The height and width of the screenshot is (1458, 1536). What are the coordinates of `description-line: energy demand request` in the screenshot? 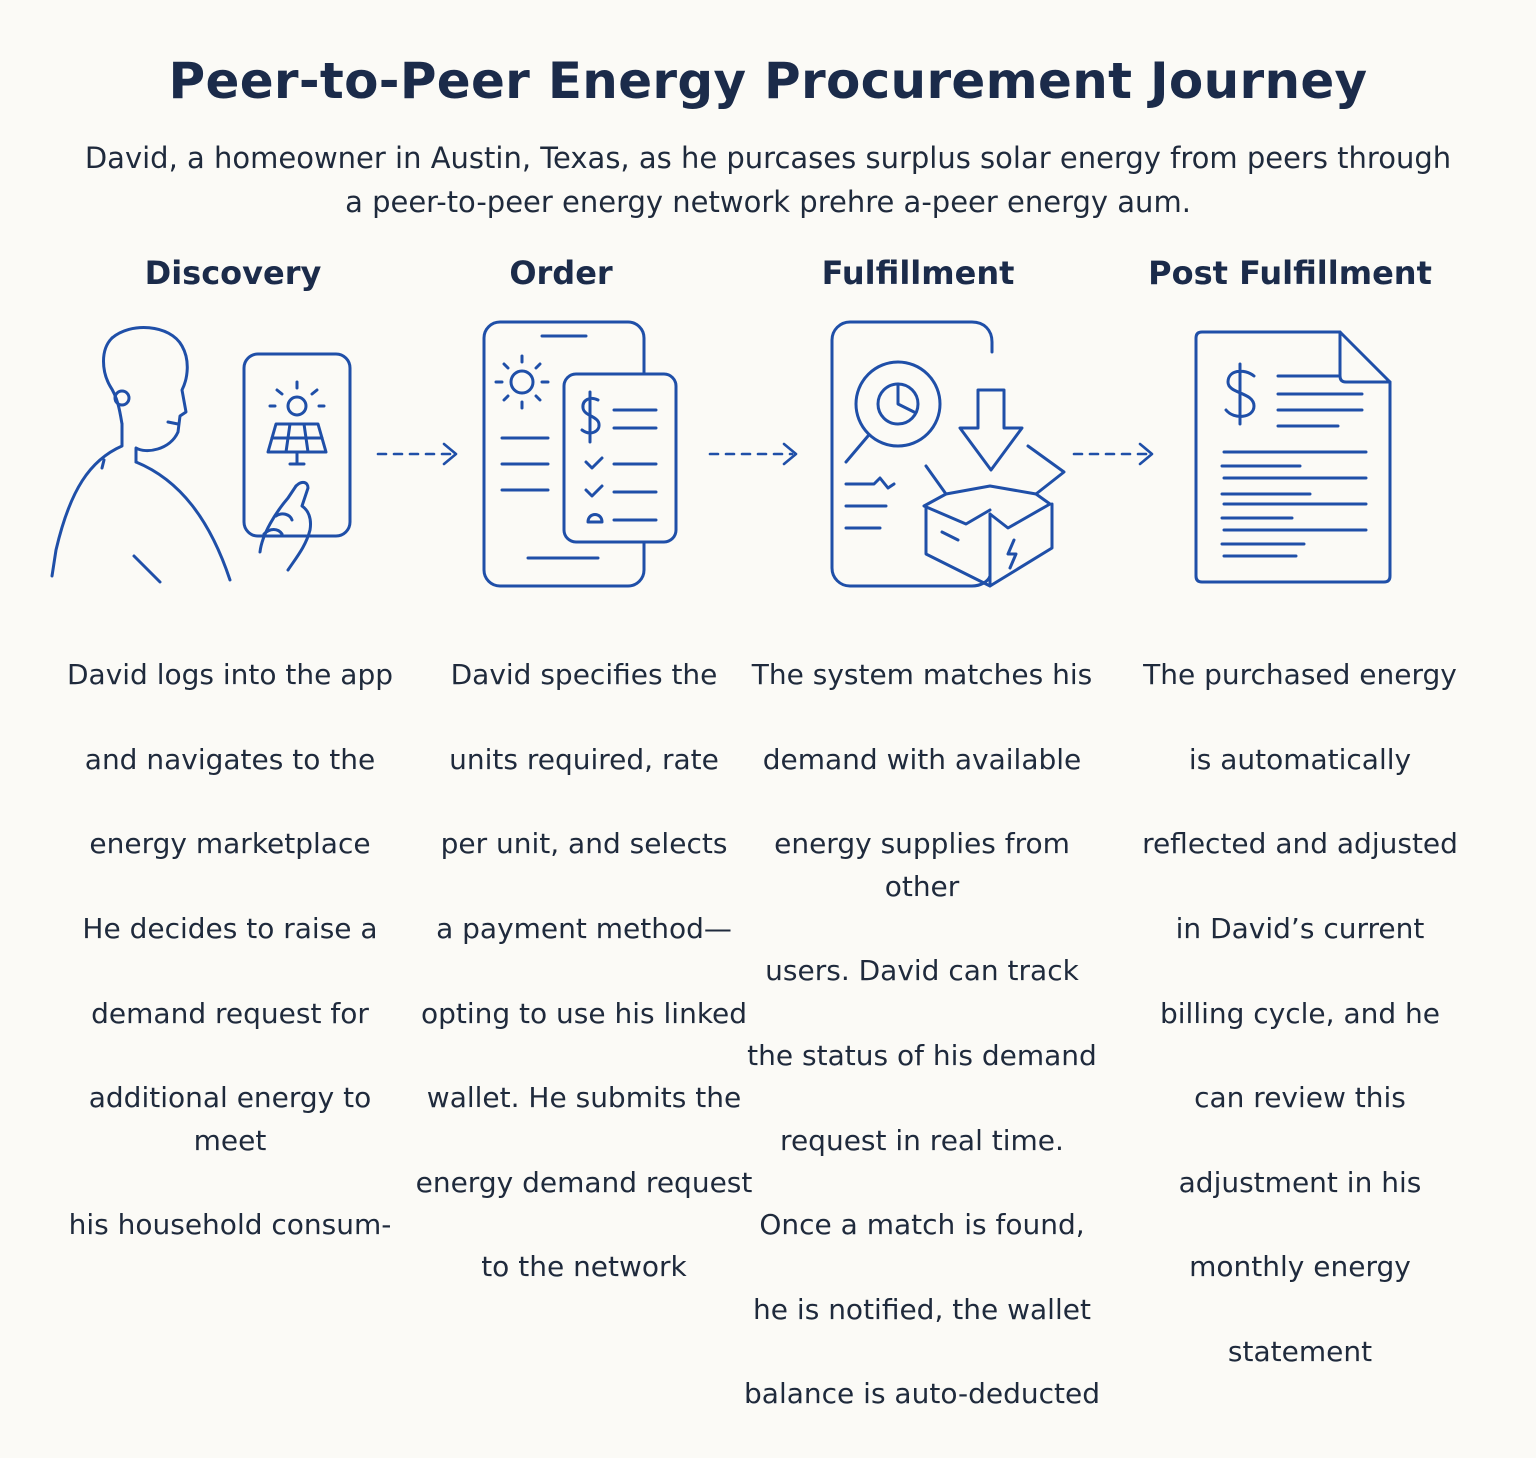 It's located at (584, 1182).